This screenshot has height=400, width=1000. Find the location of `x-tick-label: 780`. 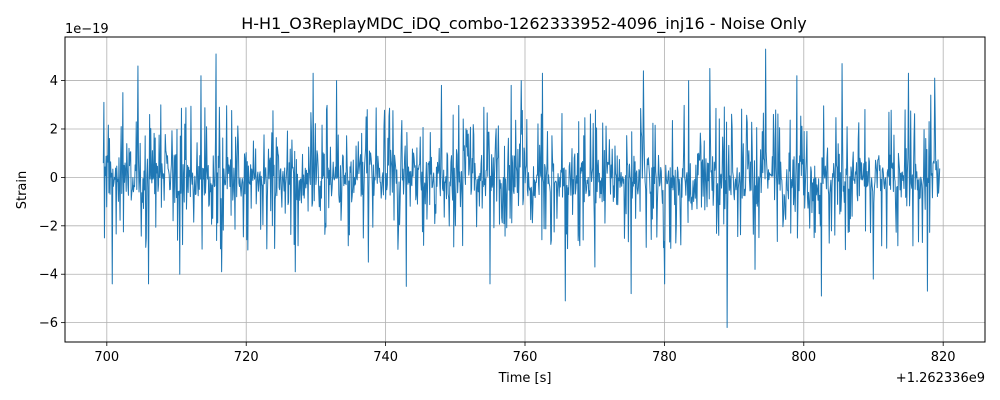

x-tick-label: 780 is located at coordinates (664, 357).